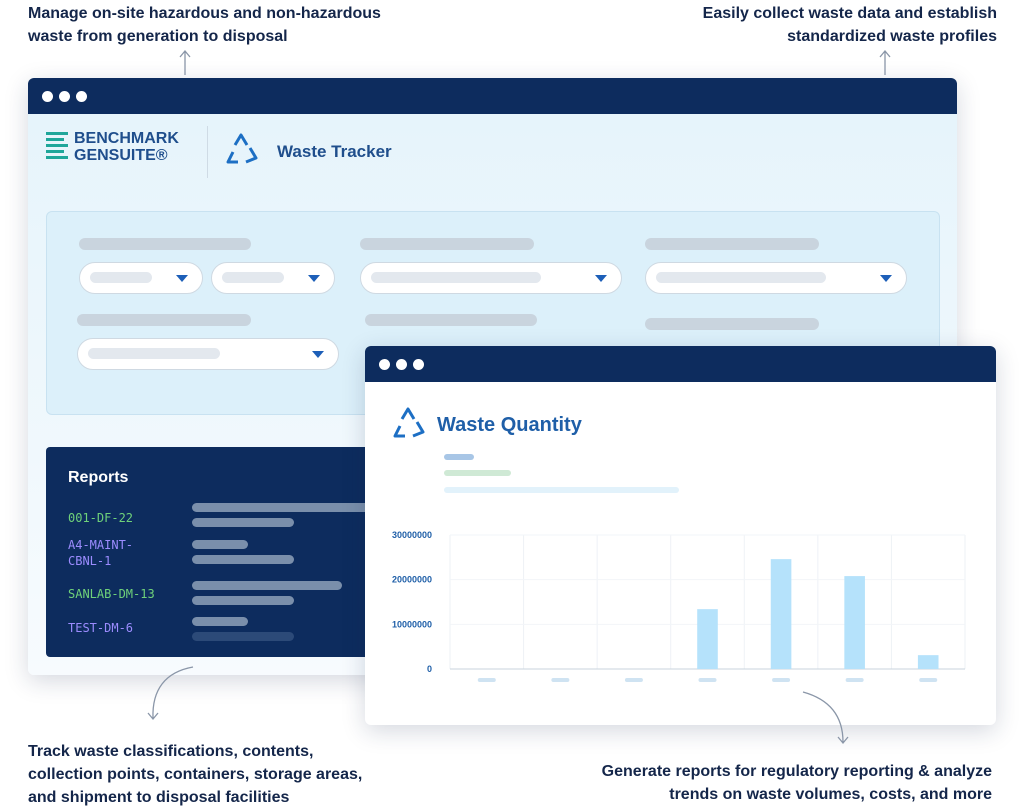  Describe the element at coordinates (412, 535) in the screenshot. I see `y-tick-label: 30000000` at that location.